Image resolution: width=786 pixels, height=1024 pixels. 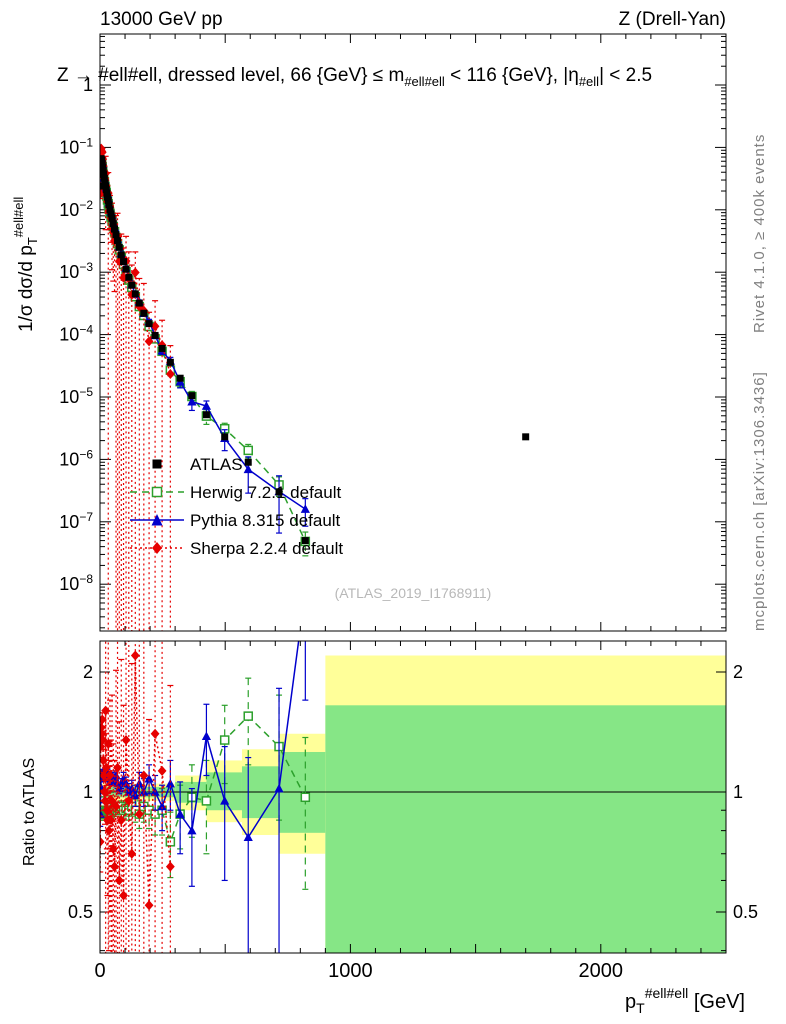 I want to click on beam-energy-label: 13000 GeV pp, so click(x=161, y=19).